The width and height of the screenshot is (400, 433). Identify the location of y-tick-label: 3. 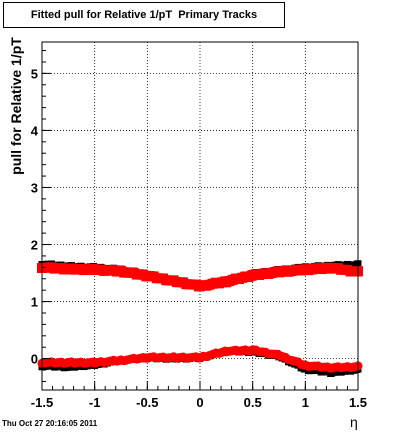
(34, 187).